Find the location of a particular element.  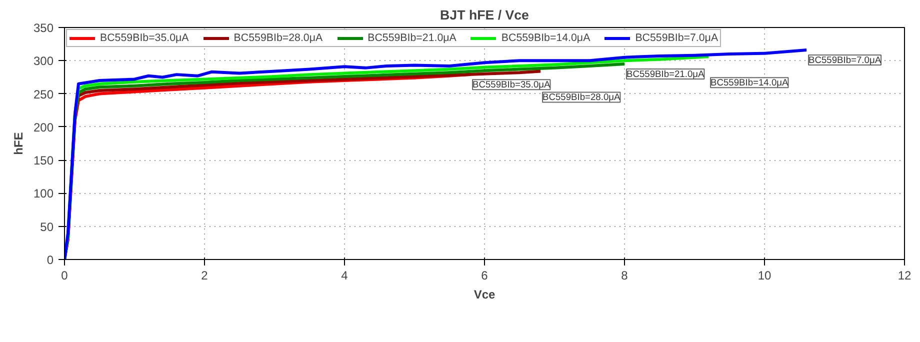

legend-label: BC559BIb=14.0μA is located at coordinates (545, 38).